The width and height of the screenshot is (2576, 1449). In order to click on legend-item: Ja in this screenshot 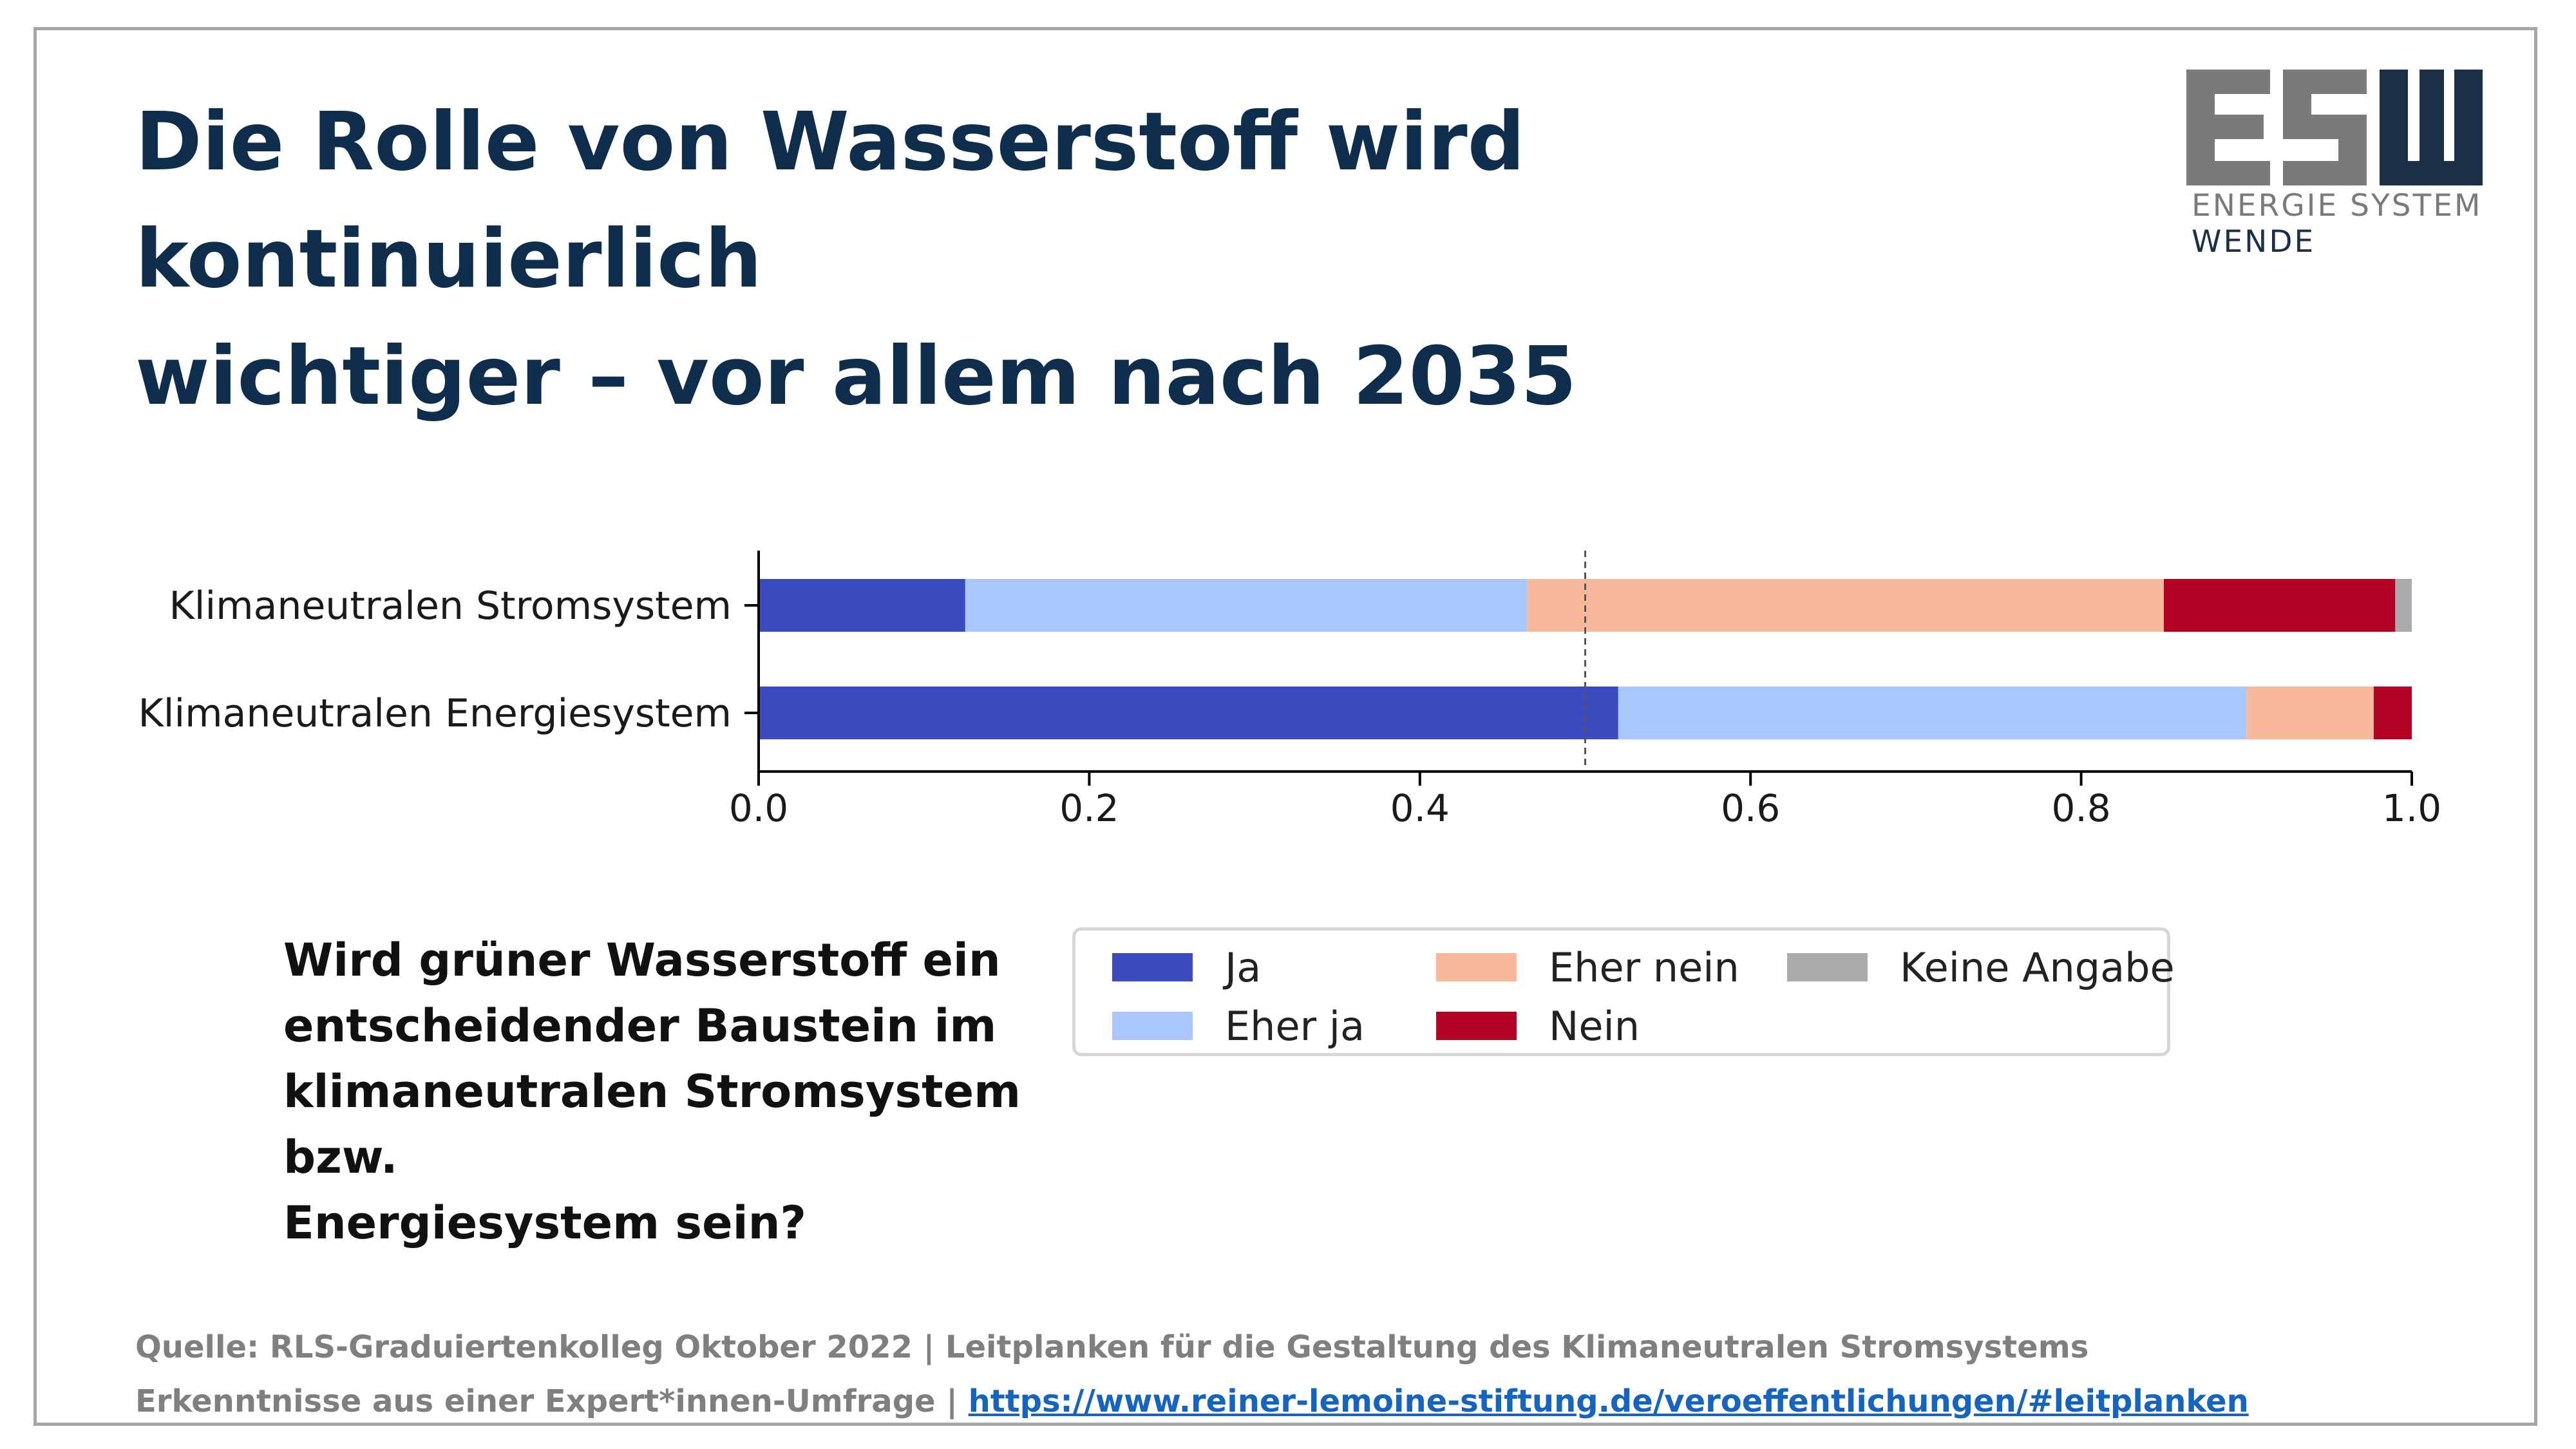, I will do `click(1187, 968)`.